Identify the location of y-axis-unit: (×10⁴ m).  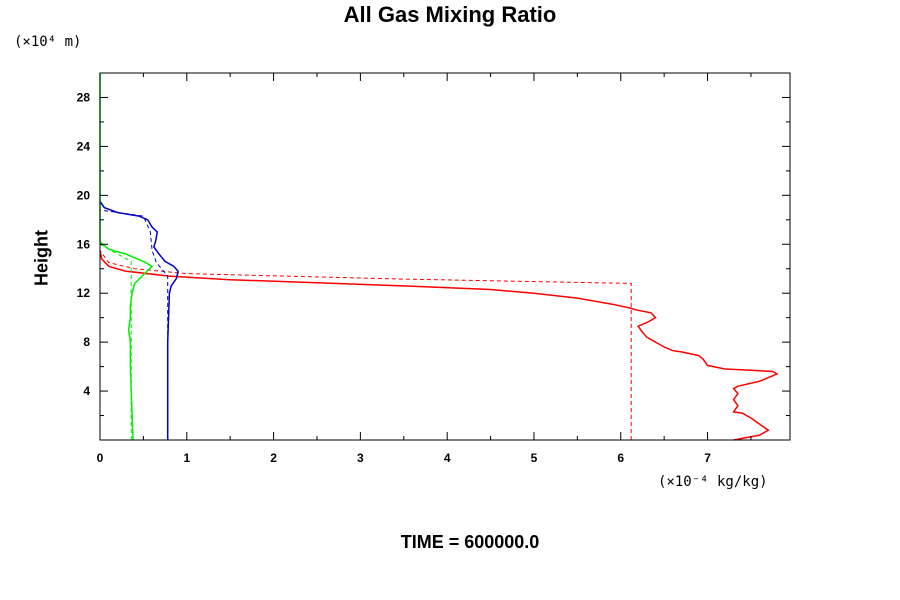
(48, 42).